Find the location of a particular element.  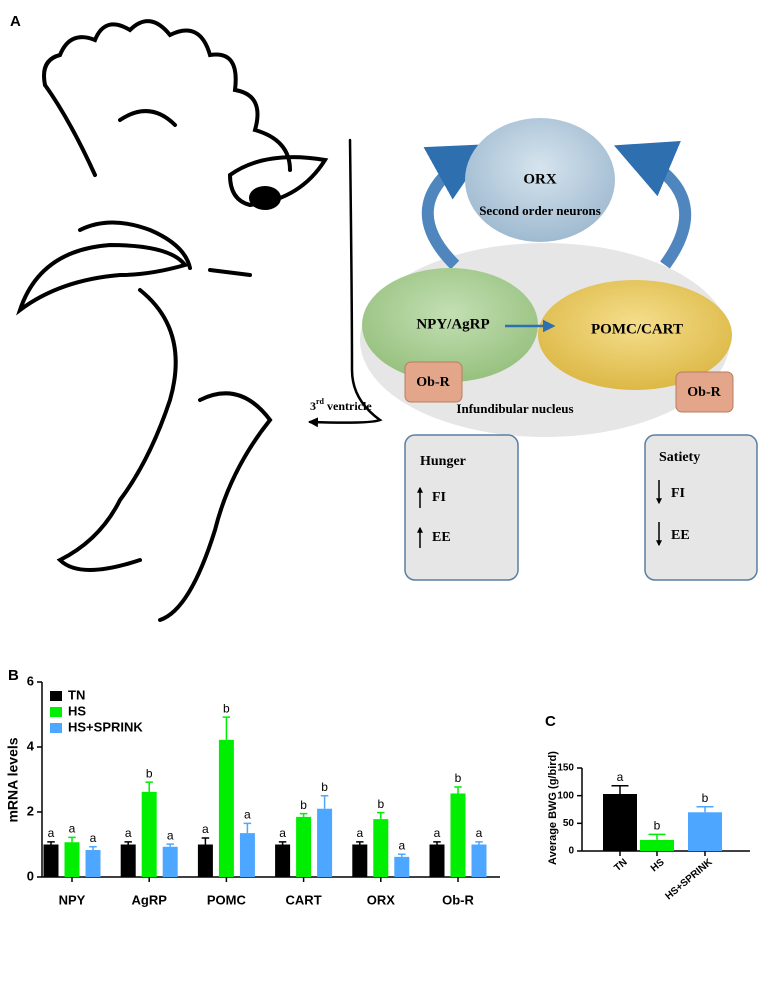

x-tick-label: CART is located at coordinates (304, 899).